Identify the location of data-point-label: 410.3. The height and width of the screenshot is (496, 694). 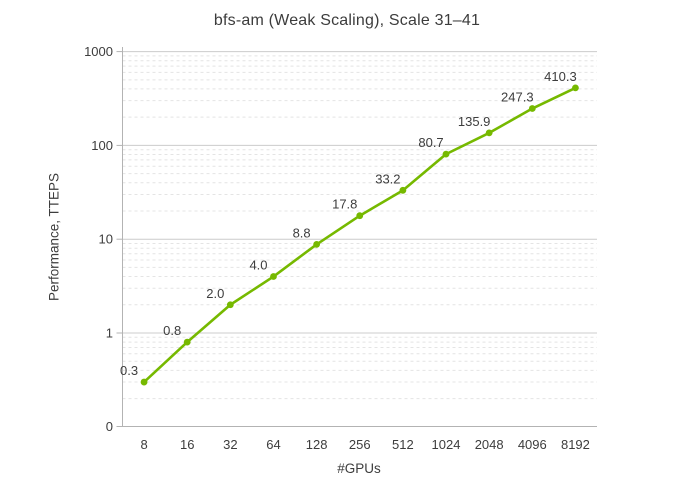
(560, 76).